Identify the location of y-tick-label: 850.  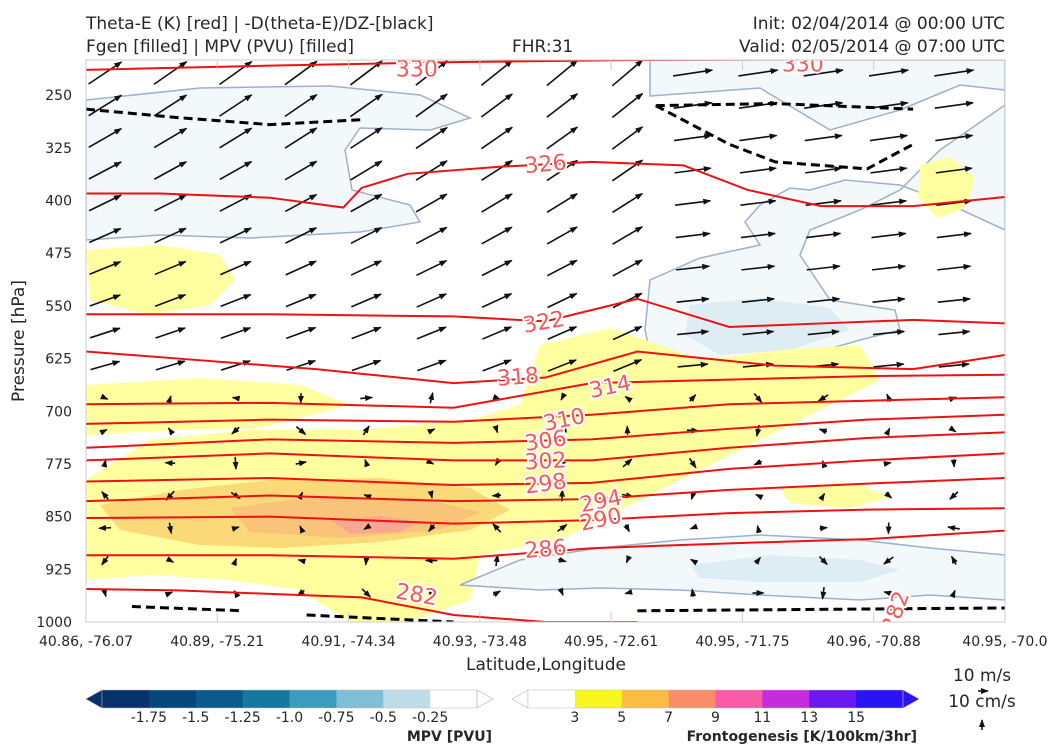
(58, 518).